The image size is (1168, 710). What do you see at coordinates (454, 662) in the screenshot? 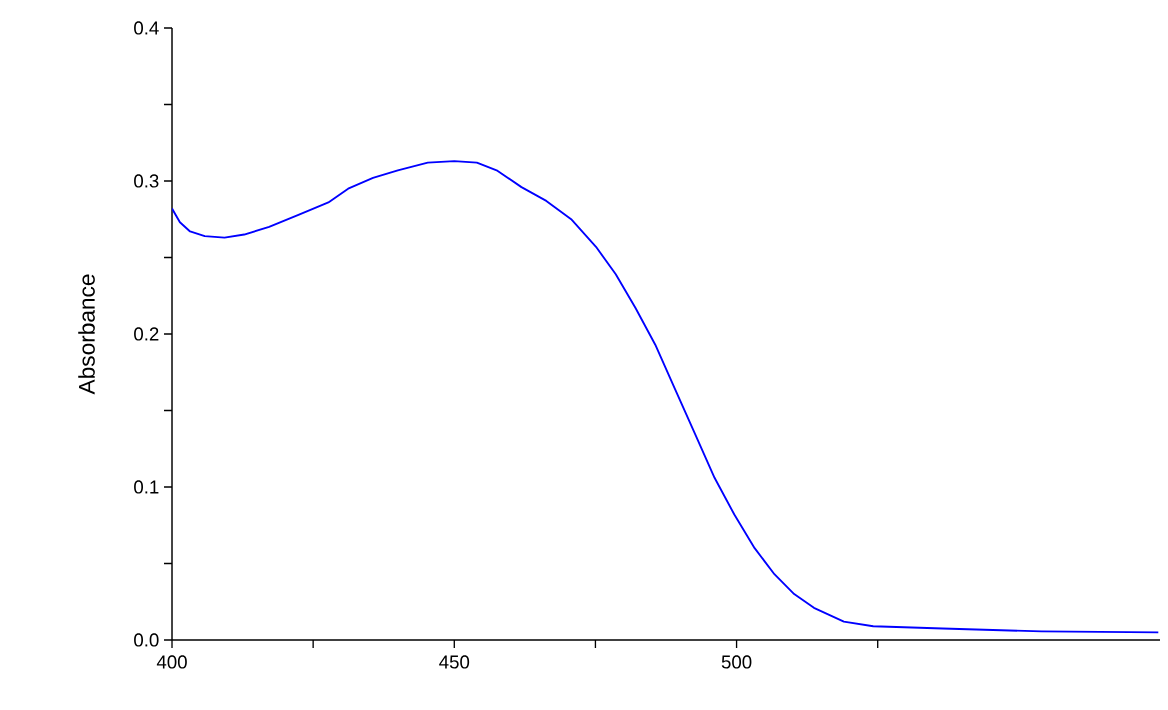
I see `x-tick-label: 450` at bounding box center [454, 662].